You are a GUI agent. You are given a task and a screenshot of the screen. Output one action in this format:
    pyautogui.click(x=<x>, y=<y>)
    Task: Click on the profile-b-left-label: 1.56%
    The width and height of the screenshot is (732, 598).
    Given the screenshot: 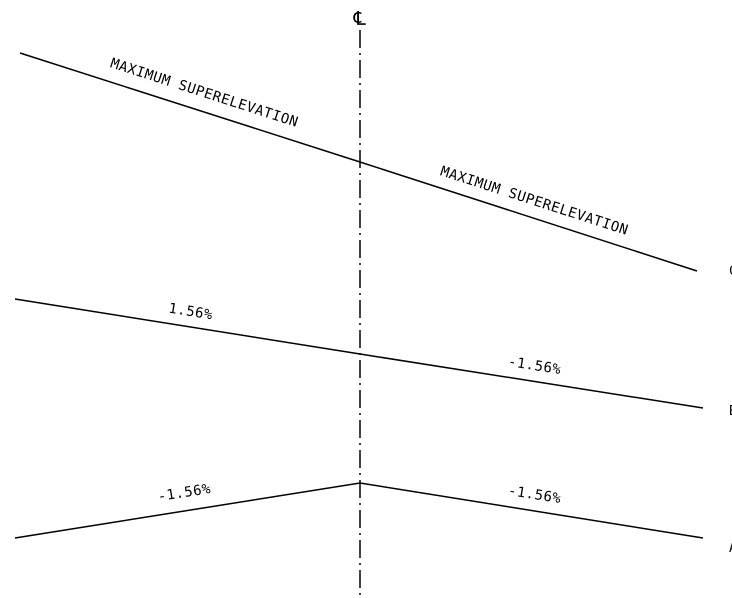 What is the action you would take?
    pyautogui.click(x=190, y=312)
    